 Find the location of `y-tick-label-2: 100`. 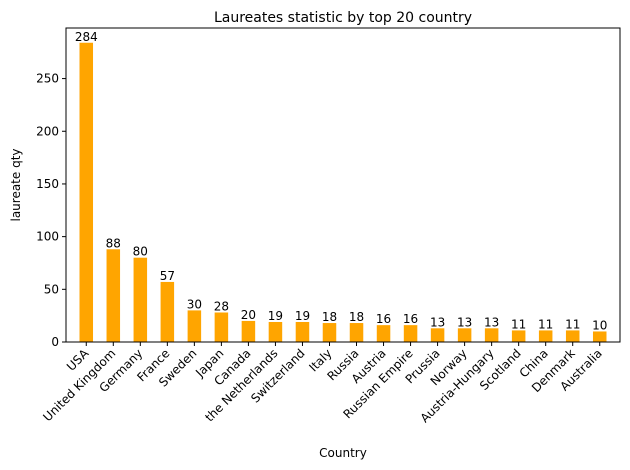

y-tick-label-2: 100 is located at coordinates (47, 237).